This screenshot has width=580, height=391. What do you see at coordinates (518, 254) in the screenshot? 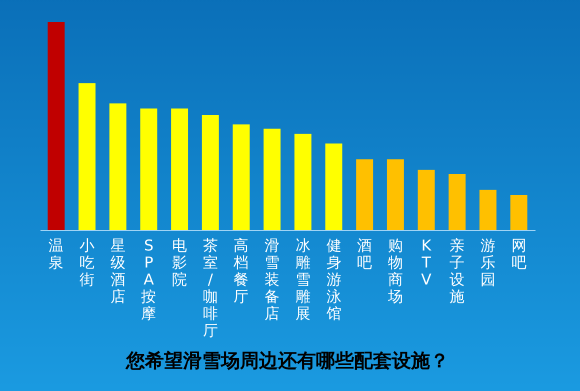
I see `x-tick-label: 网吧` at bounding box center [518, 254].